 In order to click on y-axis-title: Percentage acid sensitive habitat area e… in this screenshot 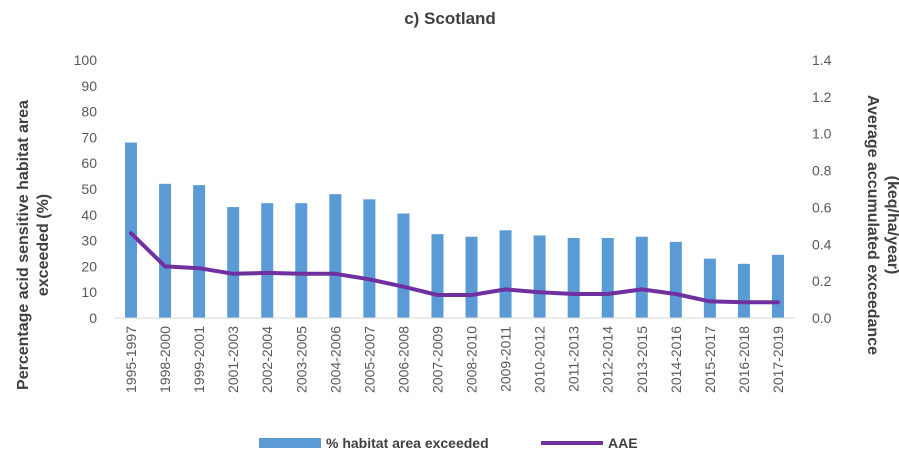, I will do `click(33, 245)`.